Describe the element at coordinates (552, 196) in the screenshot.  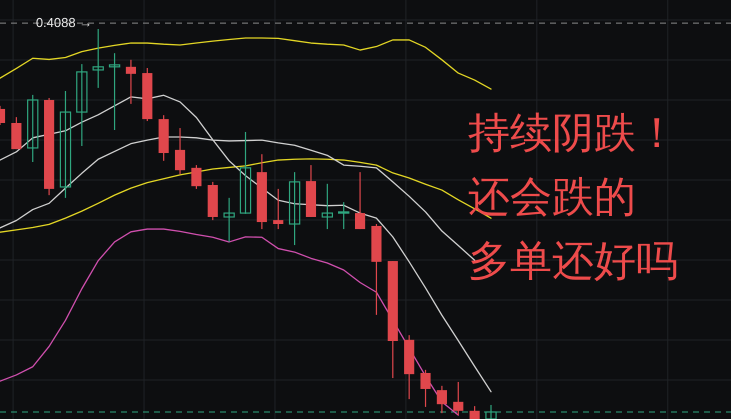
I see `annotation: 还会跌的` at that location.